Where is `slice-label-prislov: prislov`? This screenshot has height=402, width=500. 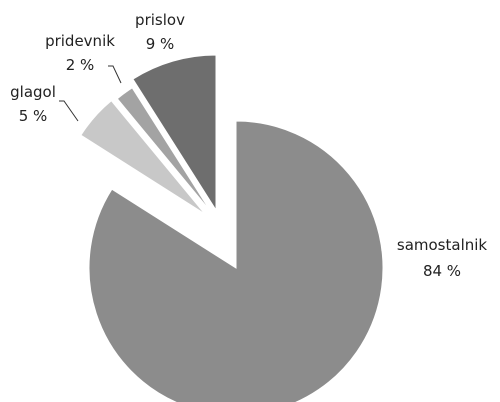 slice-label-prislov: prislov is located at coordinates (160, 20).